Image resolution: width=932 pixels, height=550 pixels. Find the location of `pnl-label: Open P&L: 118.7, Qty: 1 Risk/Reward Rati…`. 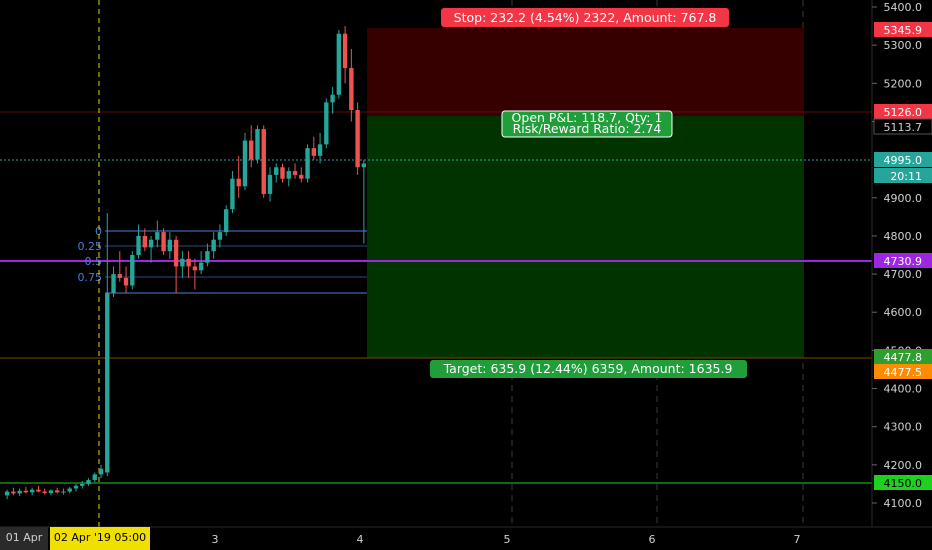

pnl-label: Open P&L: 118.7, Qty: 1 Risk/Reward Rati… is located at coordinates (587, 124).